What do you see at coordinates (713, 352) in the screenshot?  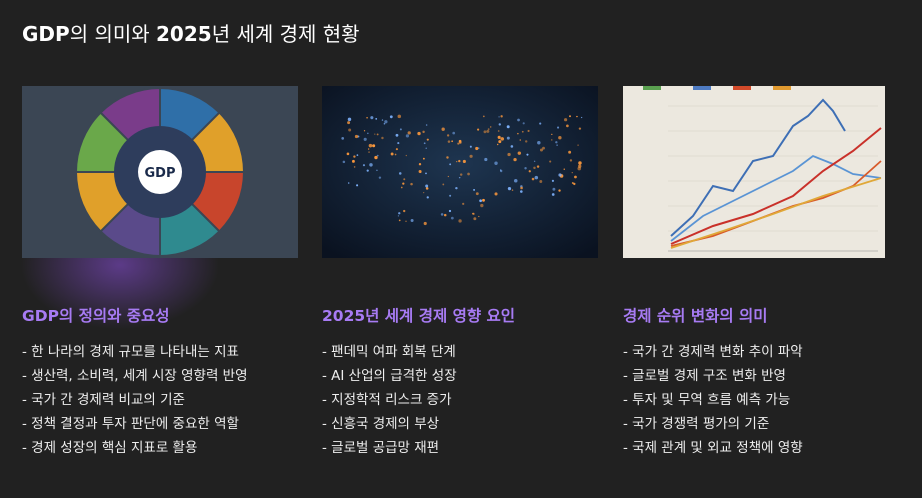 I see `bullet-item: - 국가 간 경제력 변화 추이 파악` at bounding box center [713, 352].